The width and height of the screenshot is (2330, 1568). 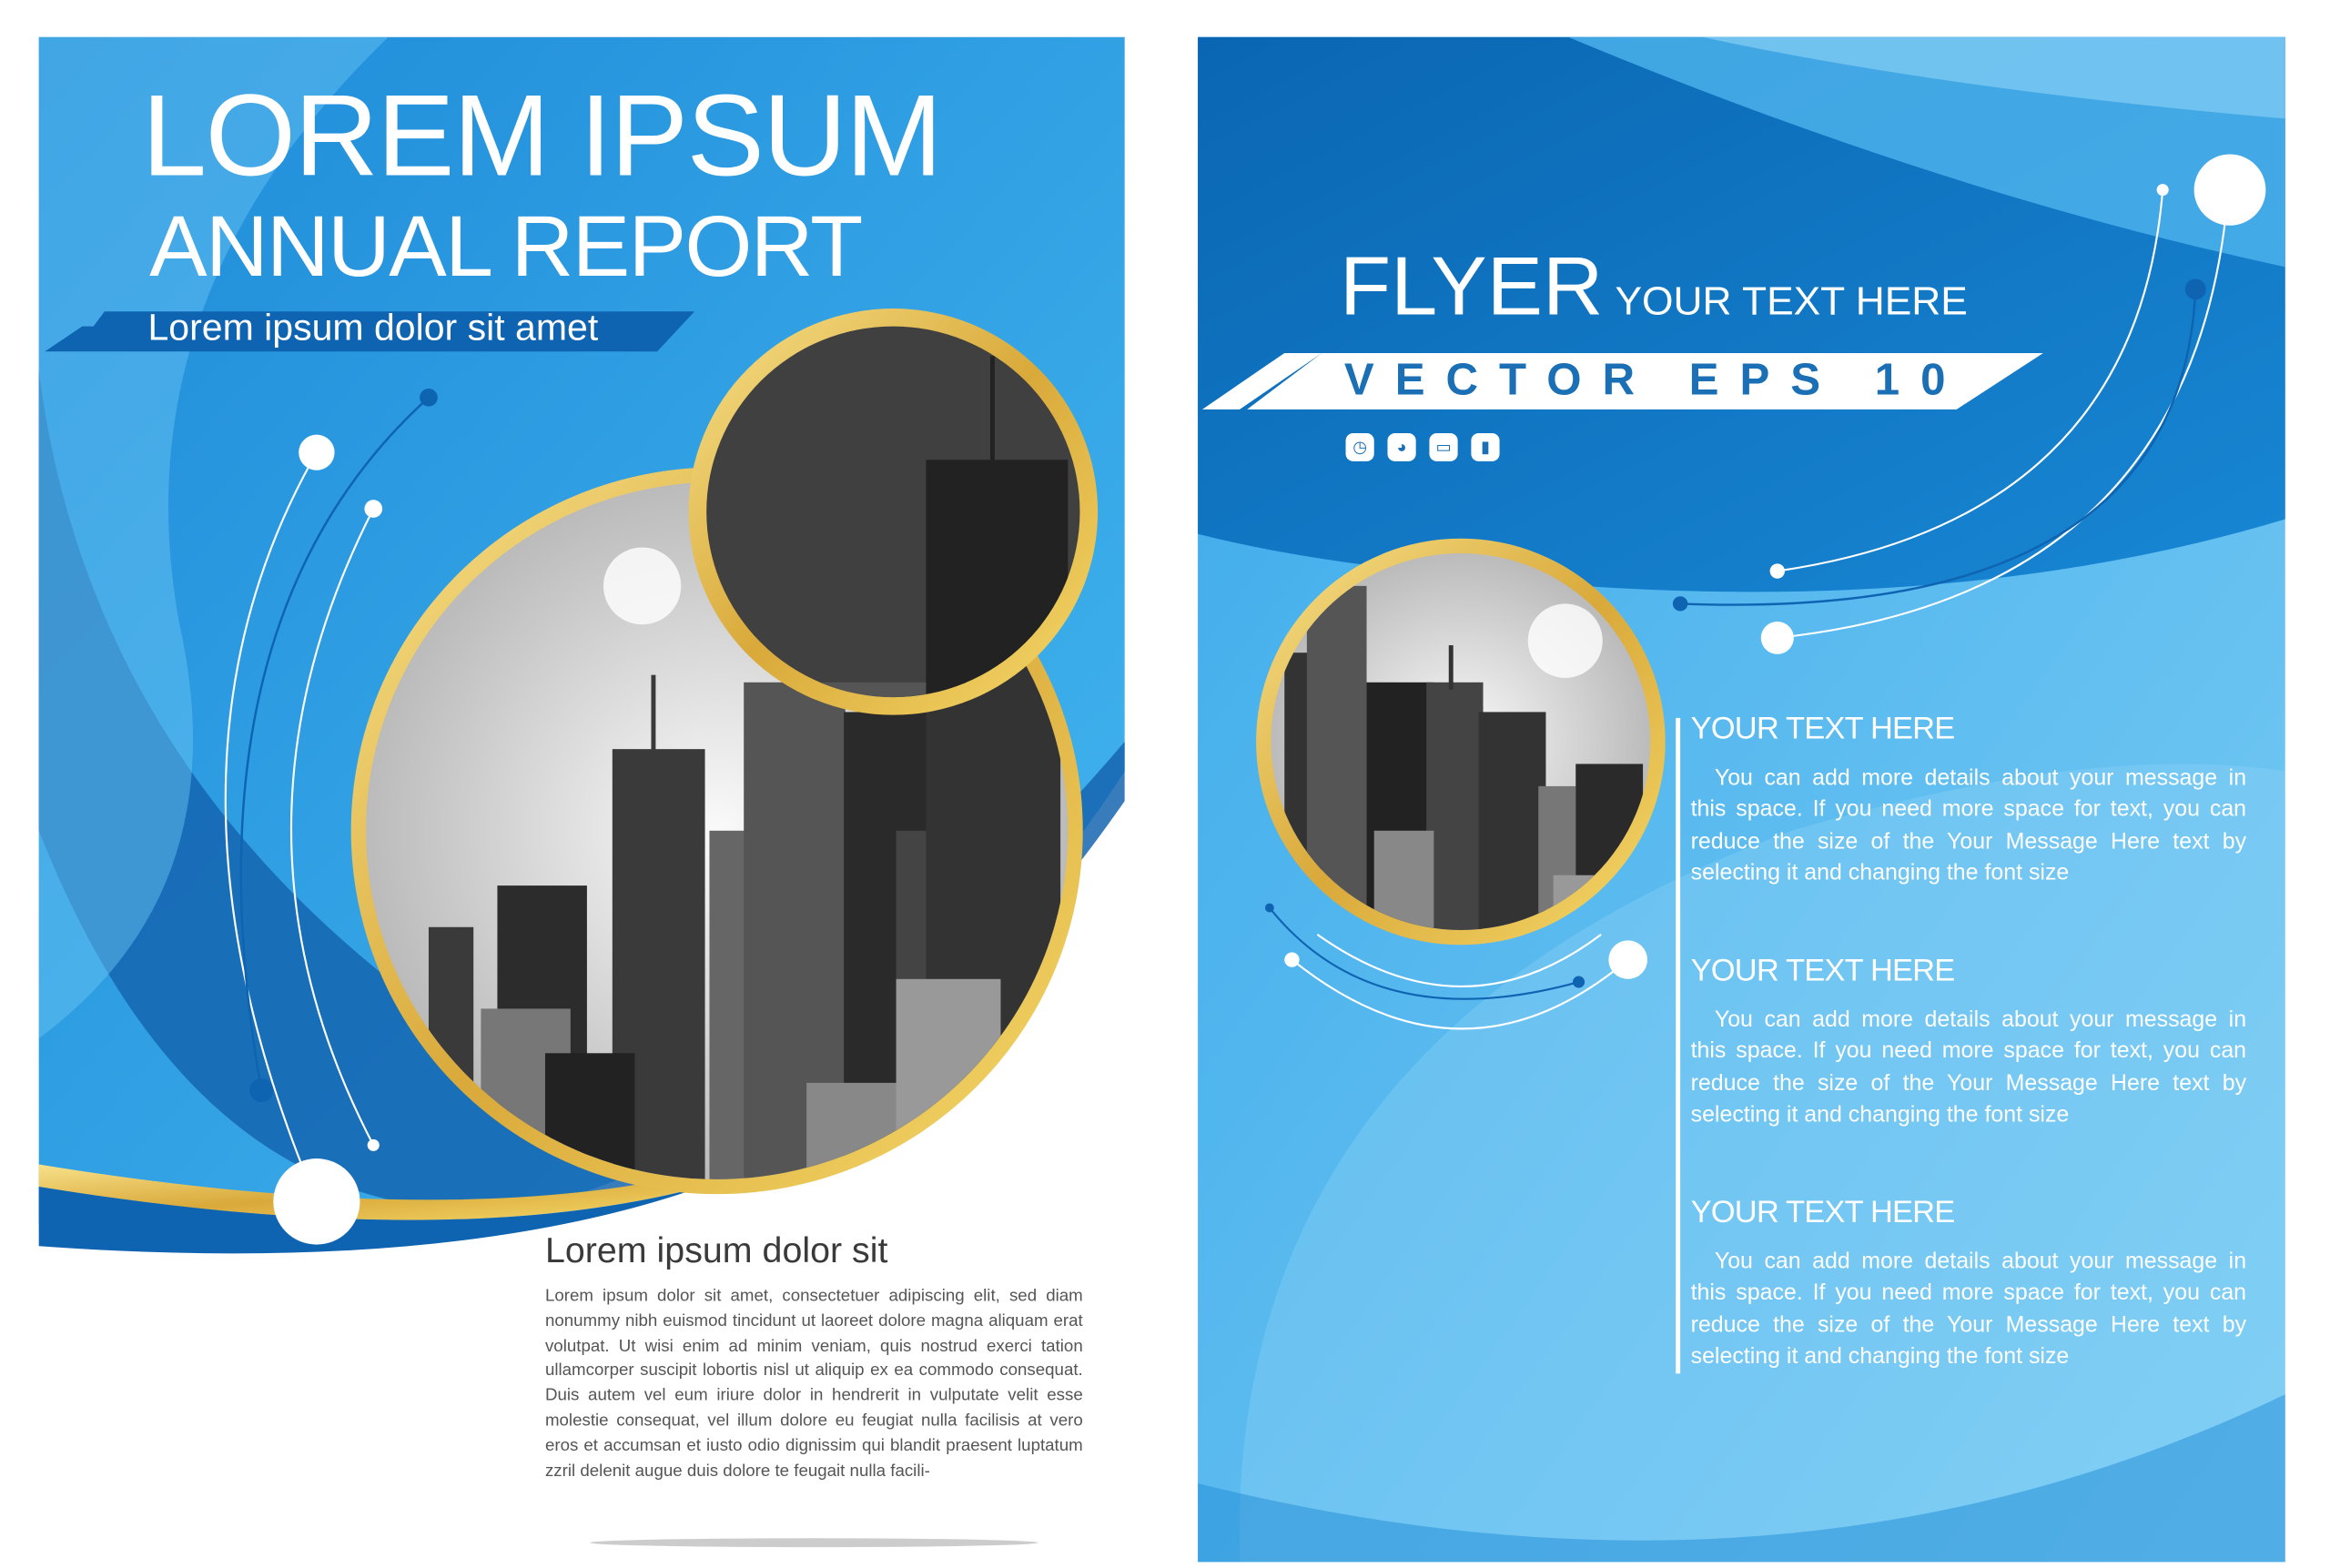 I want to click on calendar-clock-icon: ◷, so click(x=1359, y=446).